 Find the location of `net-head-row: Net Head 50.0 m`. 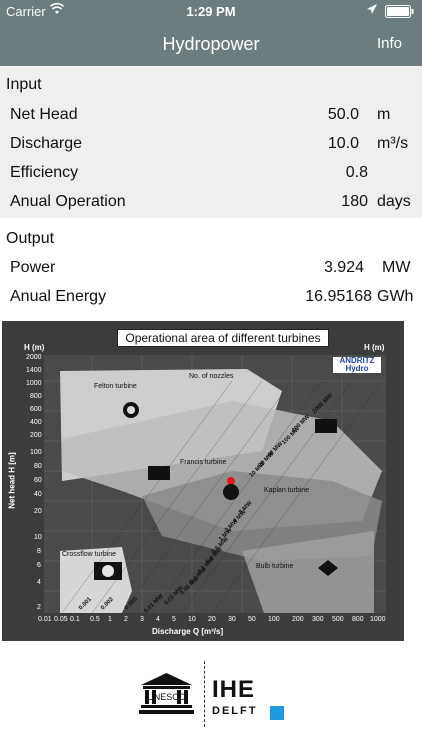

net-head-row: Net Head 50.0 m is located at coordinates (211, 116).